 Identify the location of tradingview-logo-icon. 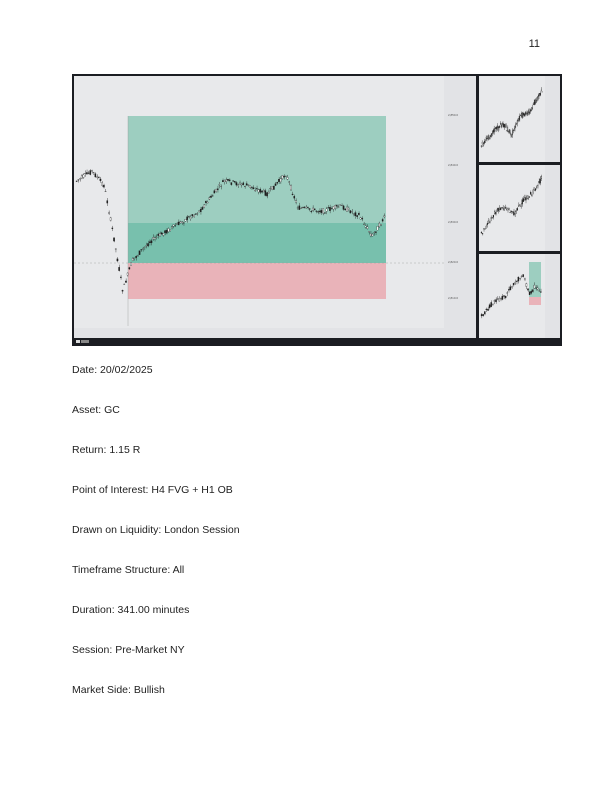
(83, 342).